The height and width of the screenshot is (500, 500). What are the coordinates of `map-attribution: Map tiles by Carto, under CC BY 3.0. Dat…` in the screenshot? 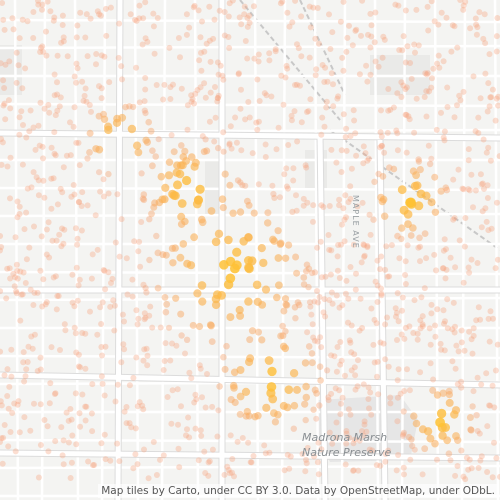 It's located at (298, 491).